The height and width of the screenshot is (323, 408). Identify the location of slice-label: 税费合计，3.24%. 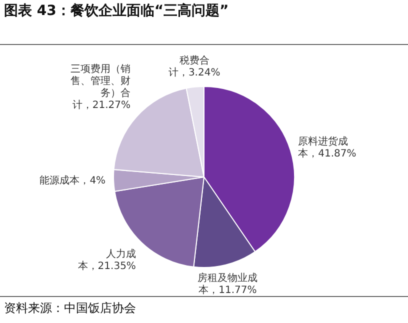
(194, 66).